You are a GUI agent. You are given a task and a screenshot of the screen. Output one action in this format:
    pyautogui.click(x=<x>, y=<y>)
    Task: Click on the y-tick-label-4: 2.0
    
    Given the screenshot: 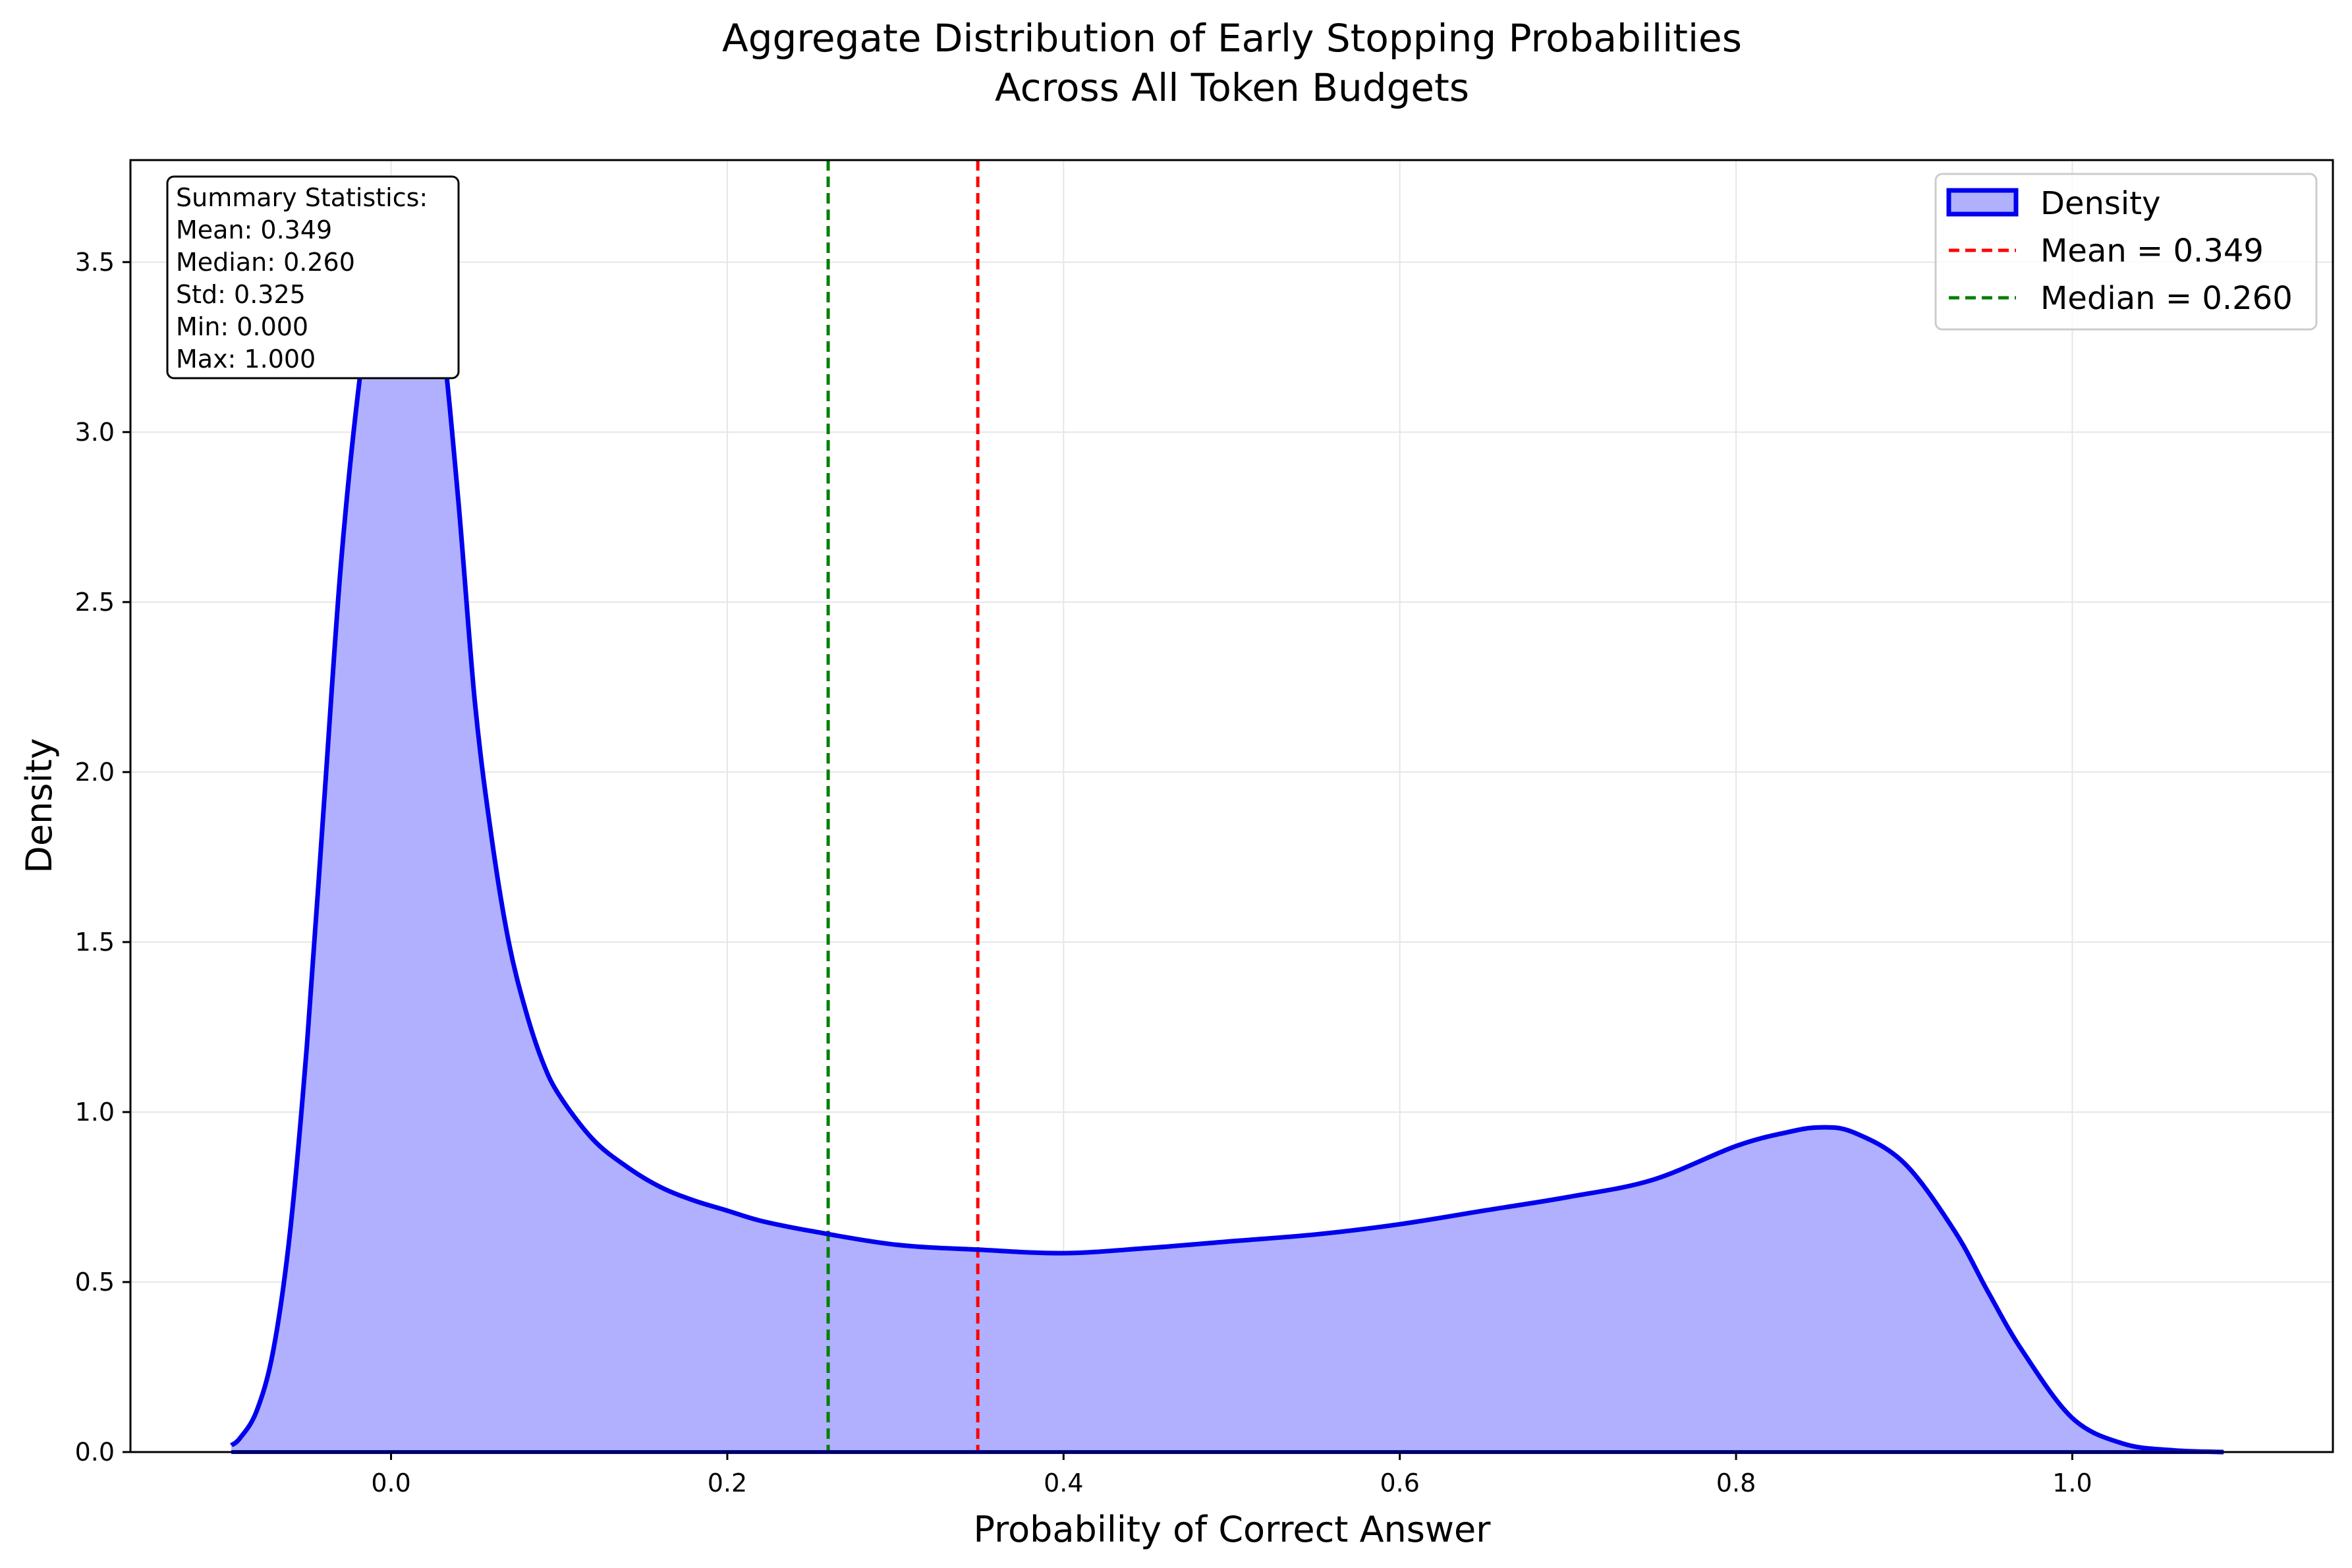 What is the action you would take?
    pyautogui.click(x=95, y=772)
    